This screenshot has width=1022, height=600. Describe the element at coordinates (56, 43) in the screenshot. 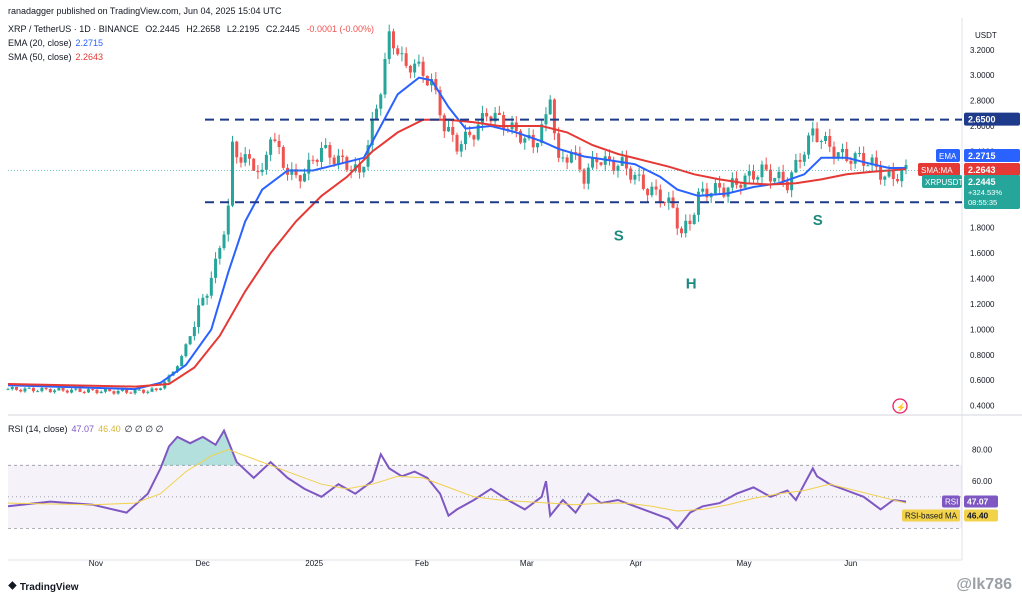

I see `ema-legend: EMA (20, close) 2.2715` at that location.